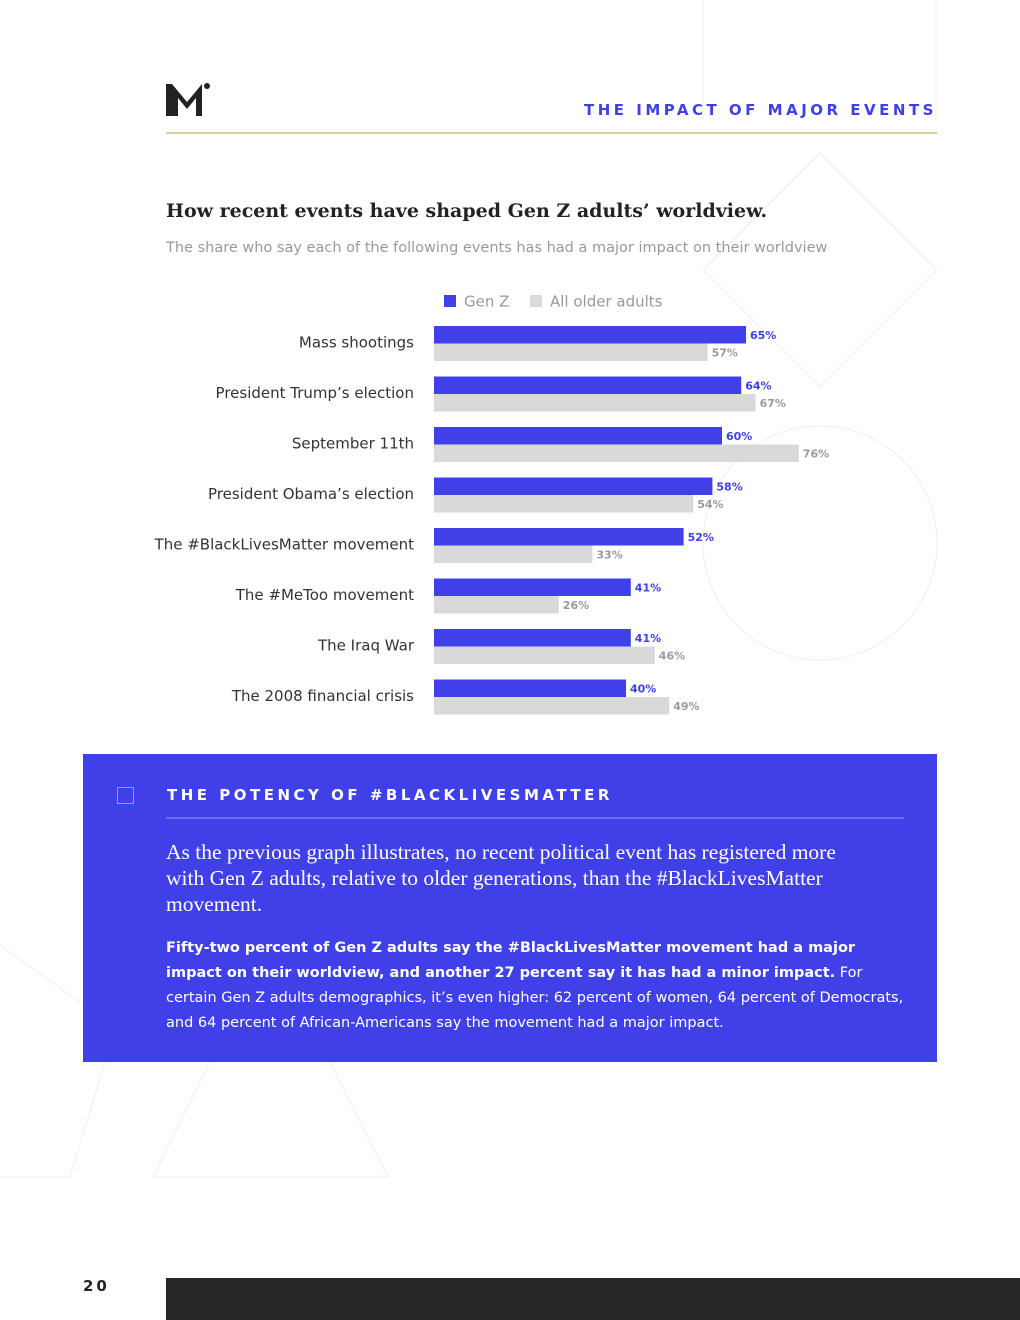 This screenshot has width=1020, height=1320. Describe the element at coordinates (701, 537) in the screenshot. I see `value-label: 52%` at that location.